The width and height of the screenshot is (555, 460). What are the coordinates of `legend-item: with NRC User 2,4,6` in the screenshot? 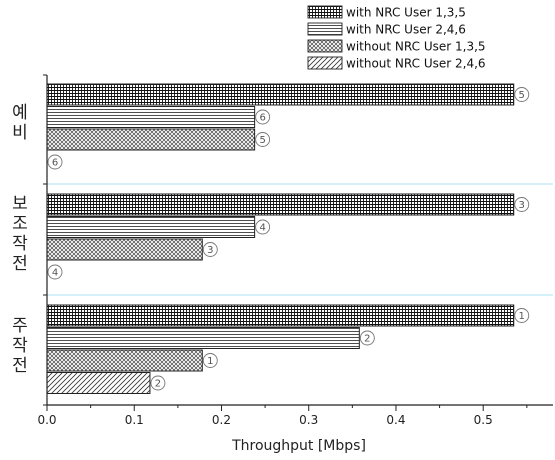 It's located at (386, 29).